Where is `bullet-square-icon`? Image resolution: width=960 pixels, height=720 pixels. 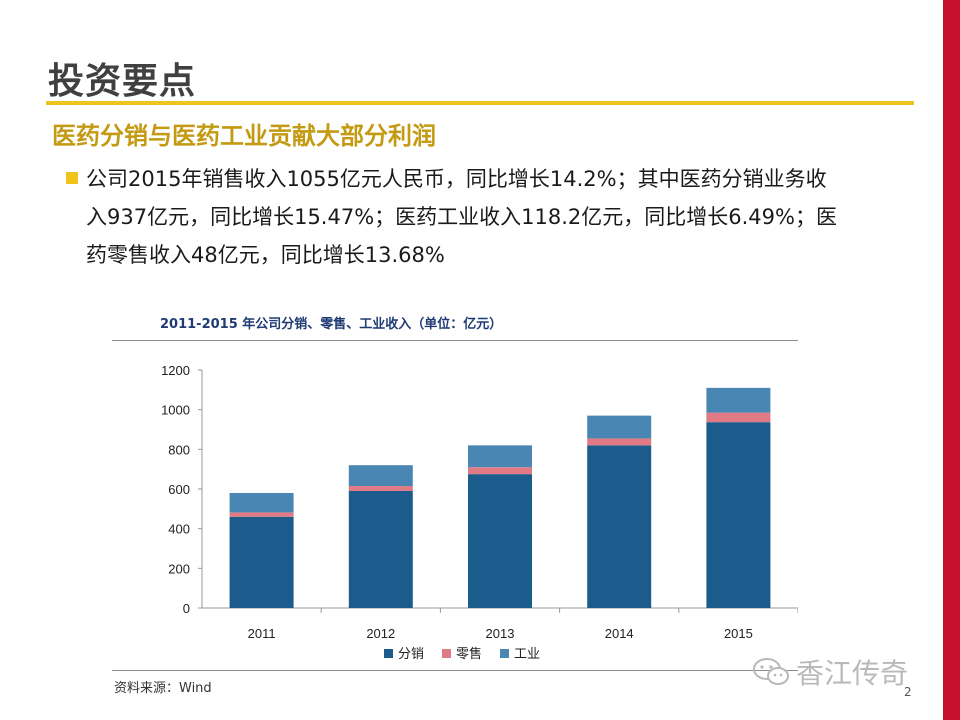 bullet-square-icon is located at coordinates (72, 178).